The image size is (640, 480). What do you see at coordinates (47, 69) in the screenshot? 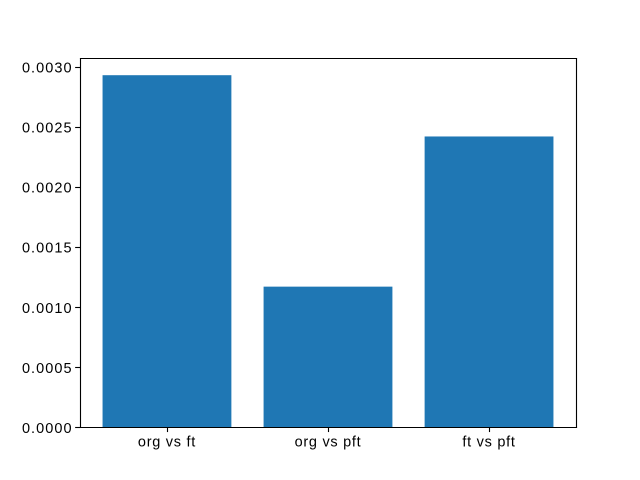
I see `svg-text: 0.0030` at bounding box center [47, 69].